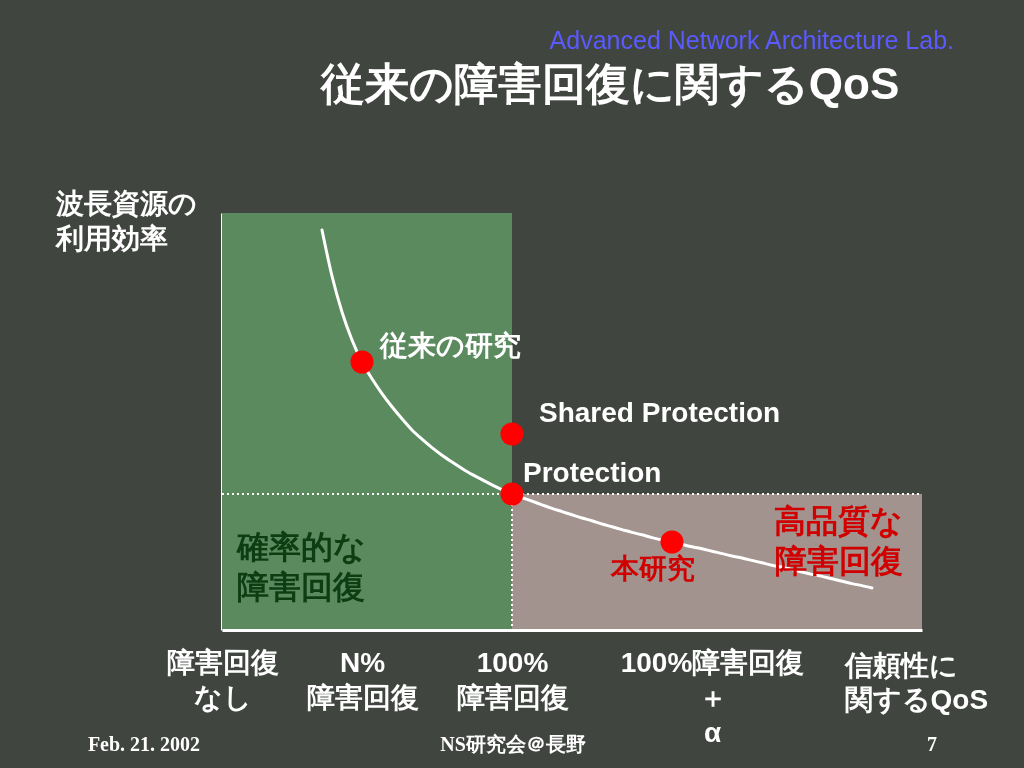 The image size is (1024, 768). I want to click on text: 7, so click(932, 744).